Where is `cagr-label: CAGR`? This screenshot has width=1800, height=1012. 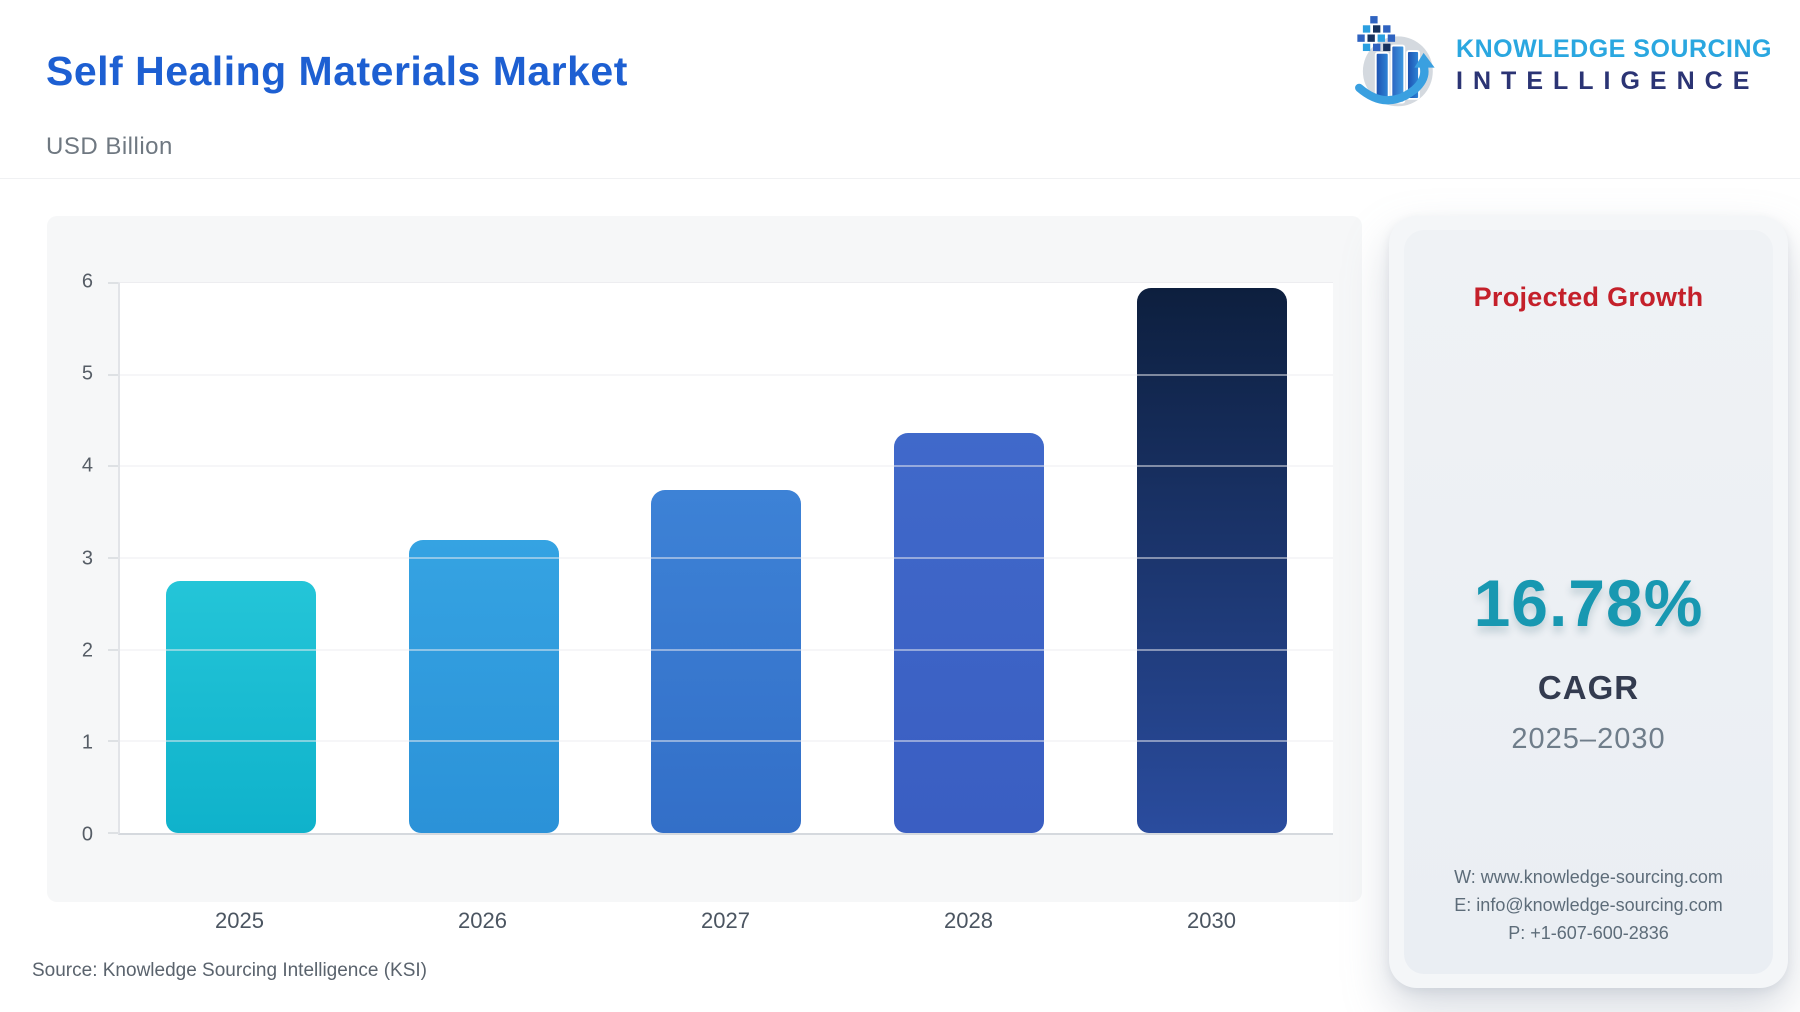 cagr-label: CAGR is located at coordinates (1588, 687).